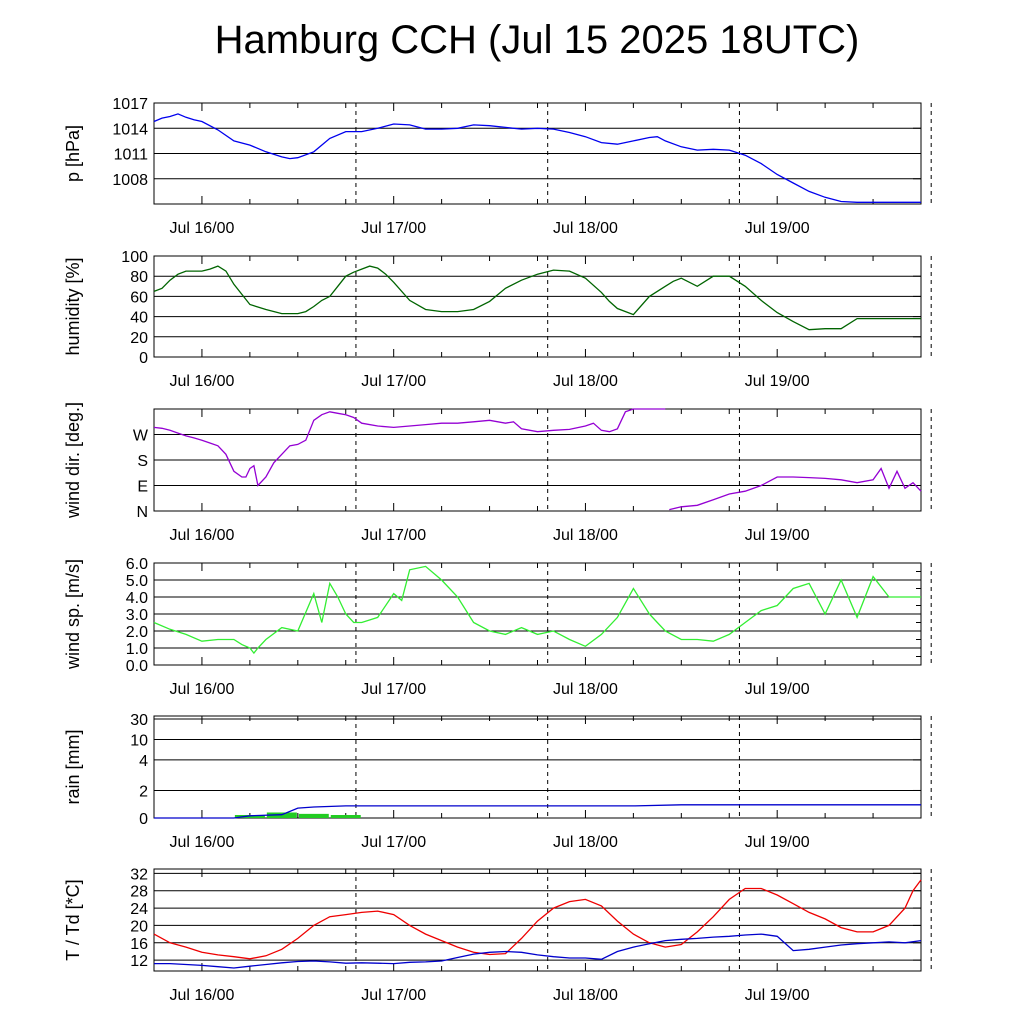 The width and height of the screenshot is (1024, 1024). I want to click on y-tick-label: 6.0, so click(137, 564).